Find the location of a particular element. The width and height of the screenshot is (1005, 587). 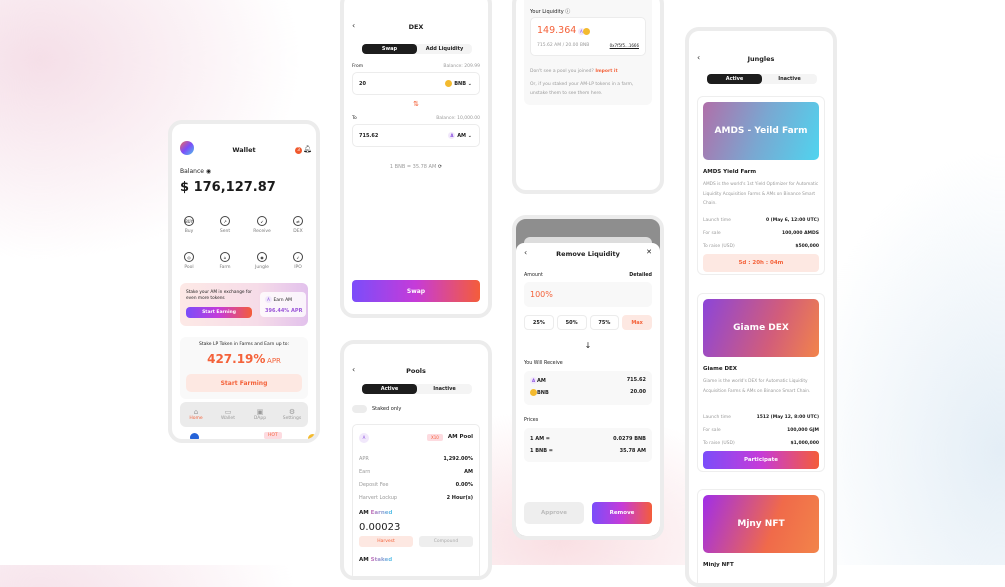

ipo-icon: ➶ is located at coordinates (298, 257).